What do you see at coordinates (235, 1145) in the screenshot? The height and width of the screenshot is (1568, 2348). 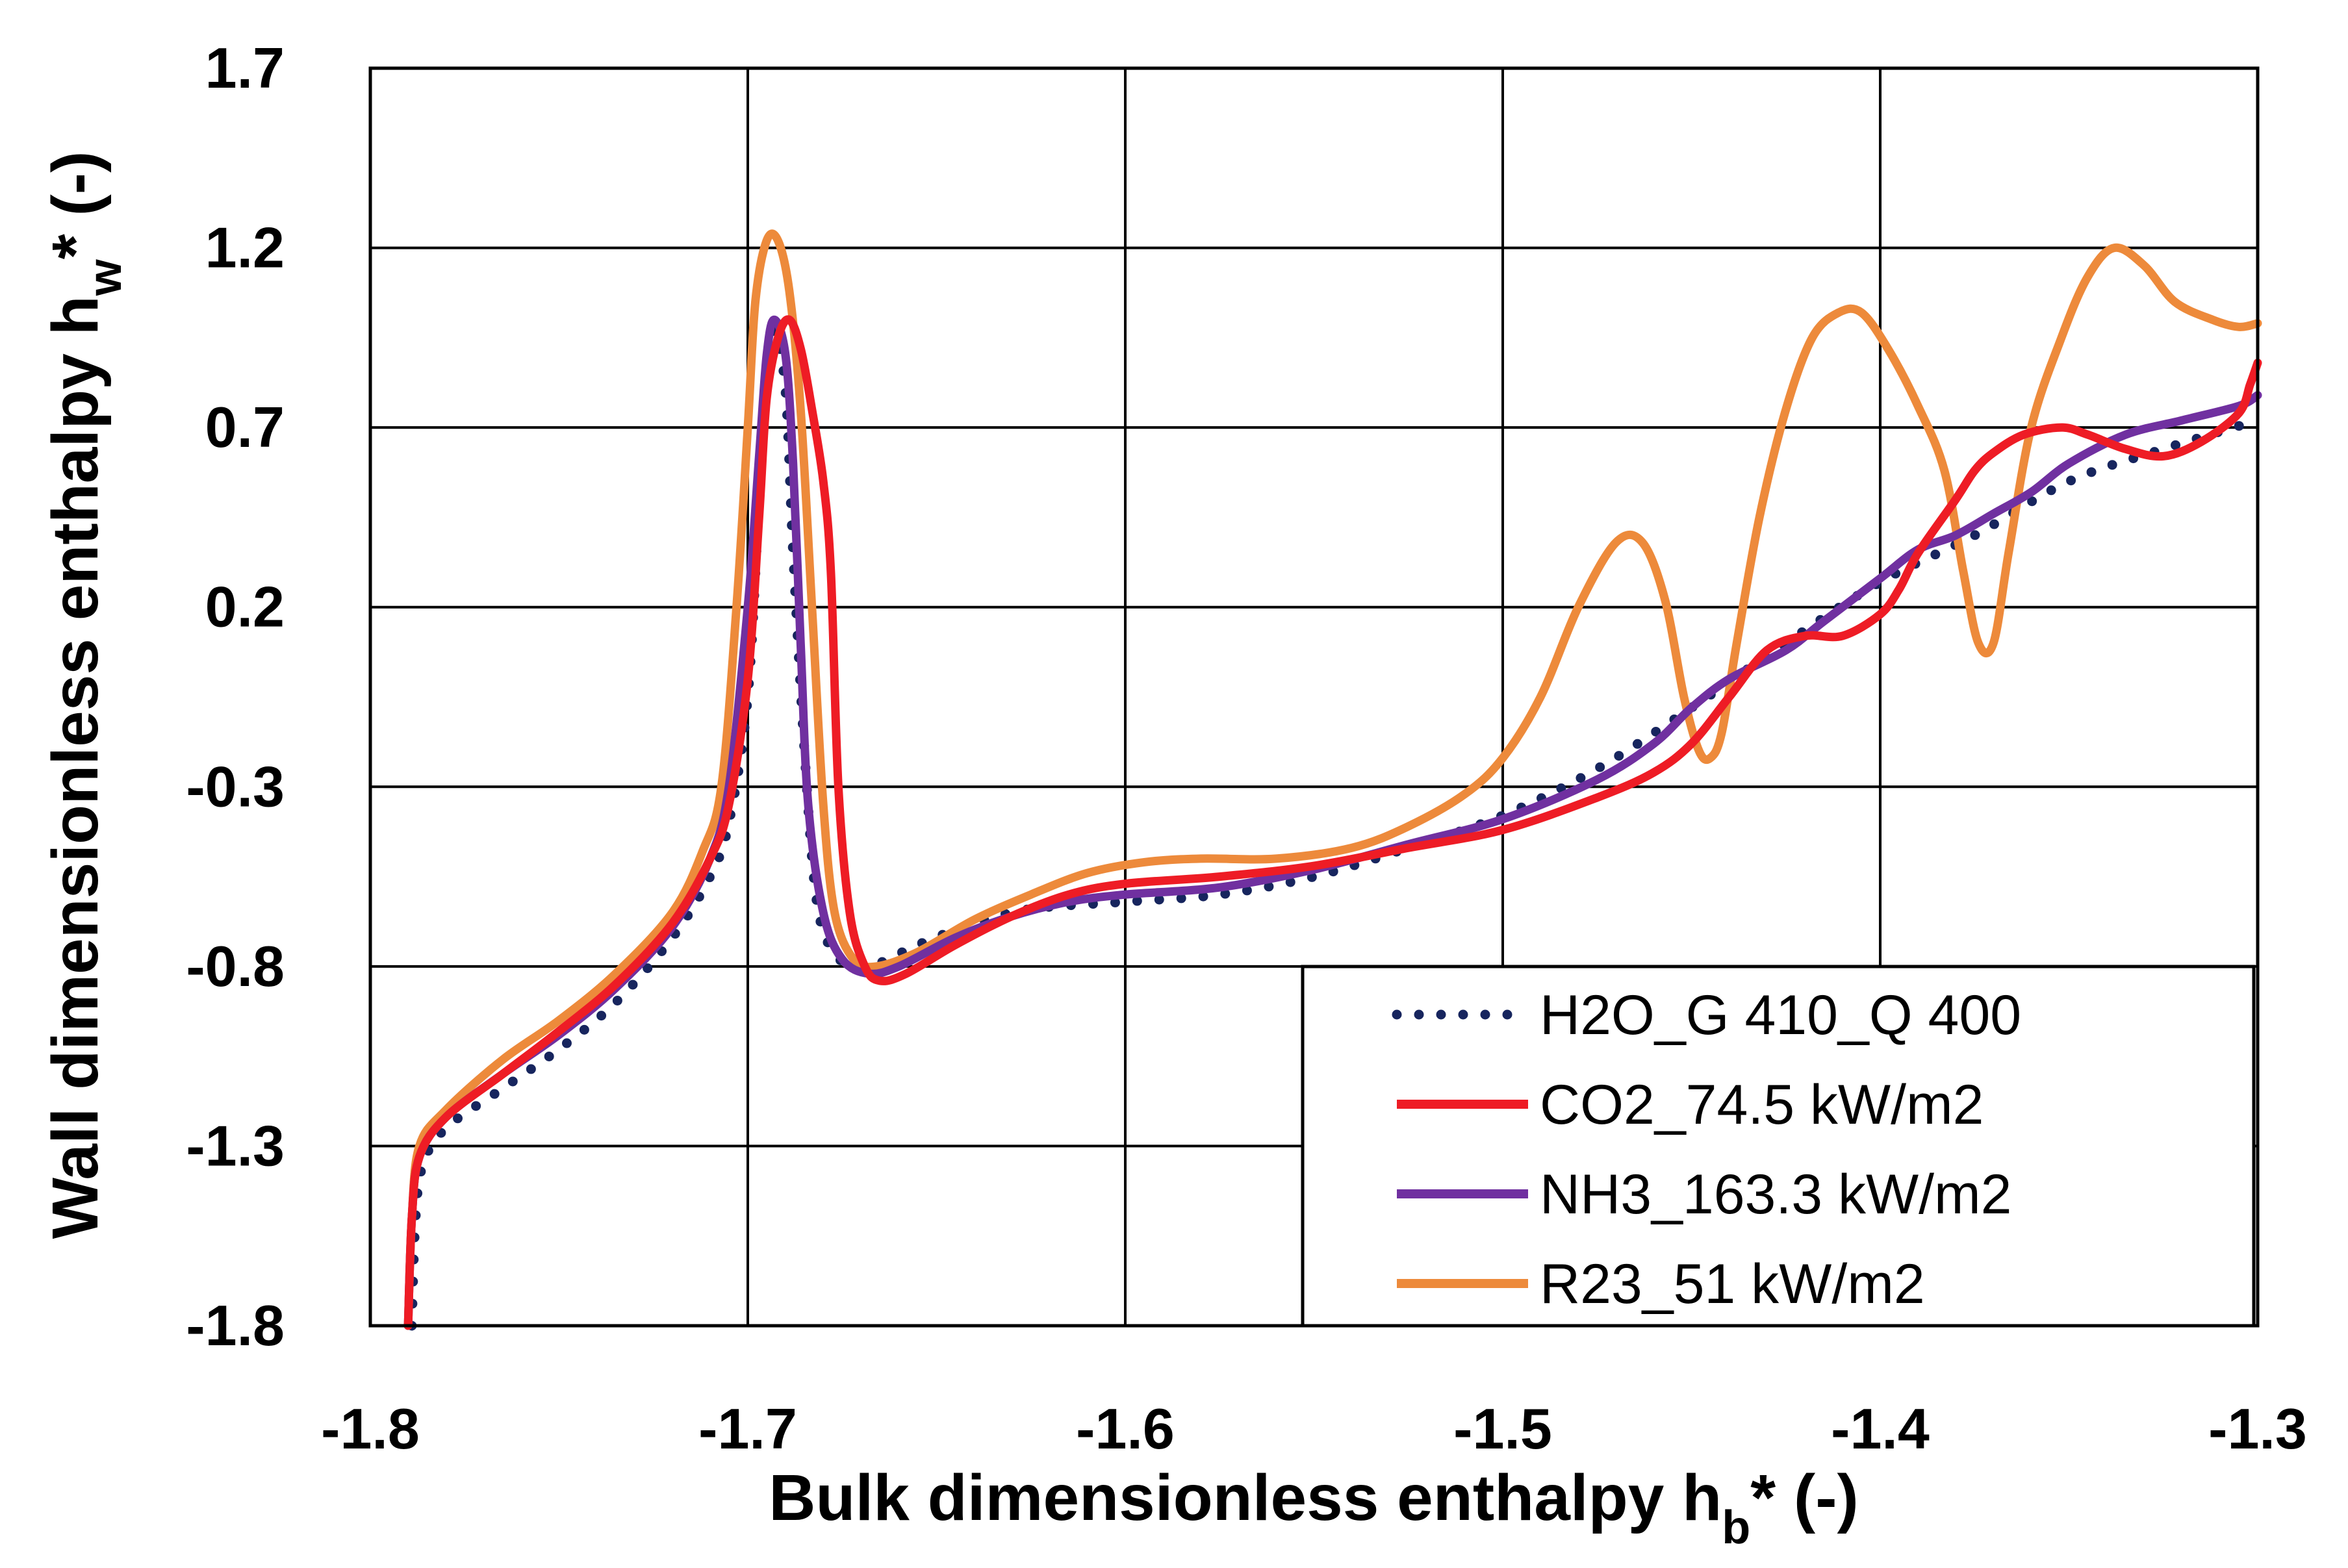 I see `y-tick-label: -1.3` at bounding box center [235, 1145].